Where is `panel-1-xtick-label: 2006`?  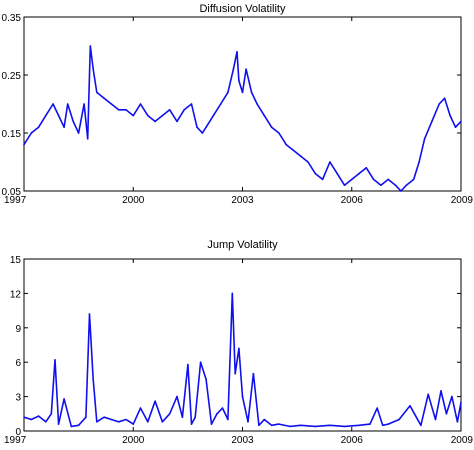 panel-1-xtick-label: 2006 is located at coordinates (352, 200).